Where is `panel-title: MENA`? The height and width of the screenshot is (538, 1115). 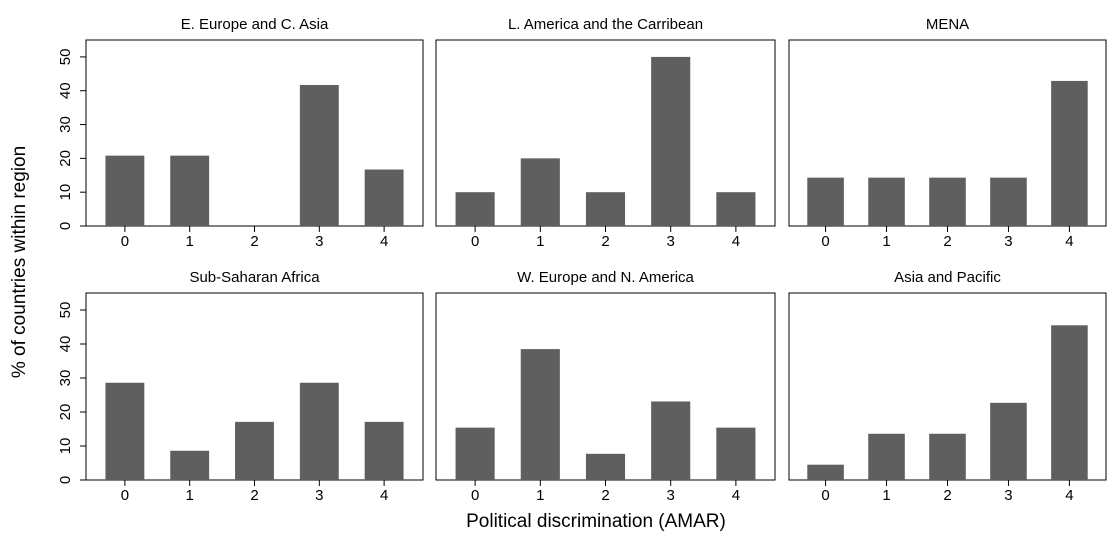 panel-title: MENA is located at coordinates (947, 24).